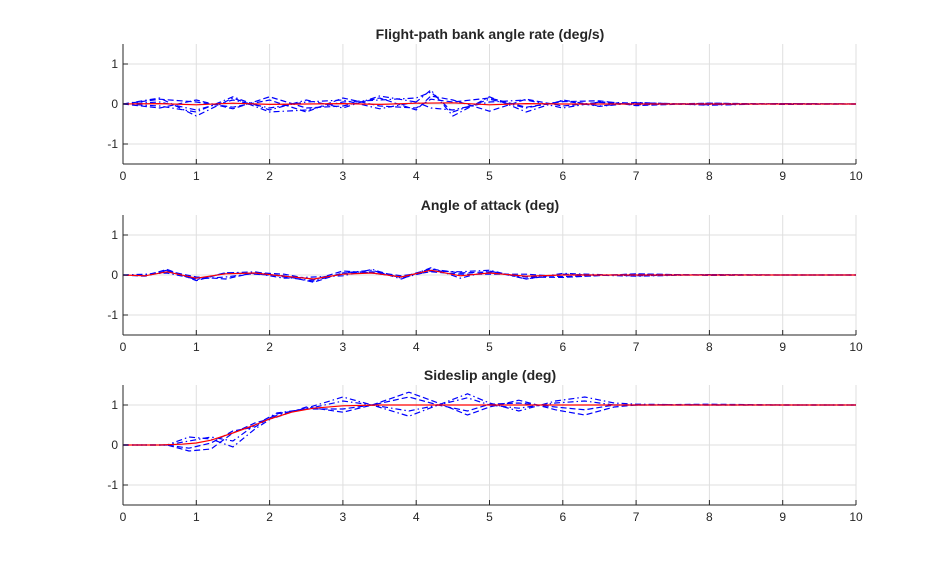 The height and width of the screenshot is (574, 946). I want to click on subplot-title: Flight-path bank angle rate (deg/s), so click(490, 34).